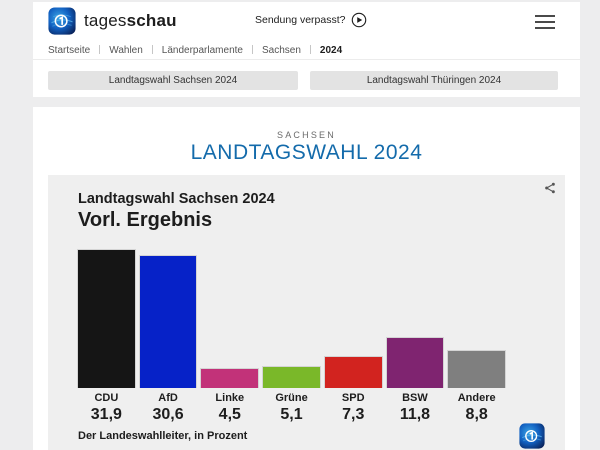 The width and height of the screenshot is (600, 450). I want to click on hamburger-menu-icon, so click(545, 22).